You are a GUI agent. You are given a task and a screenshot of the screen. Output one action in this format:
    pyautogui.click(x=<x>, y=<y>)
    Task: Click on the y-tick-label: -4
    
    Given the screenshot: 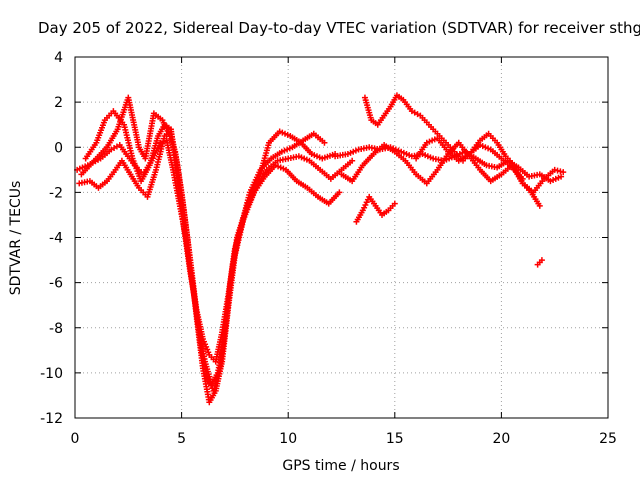 What is the action you would take?
    pyautogui.click(x=56, y=239)
    